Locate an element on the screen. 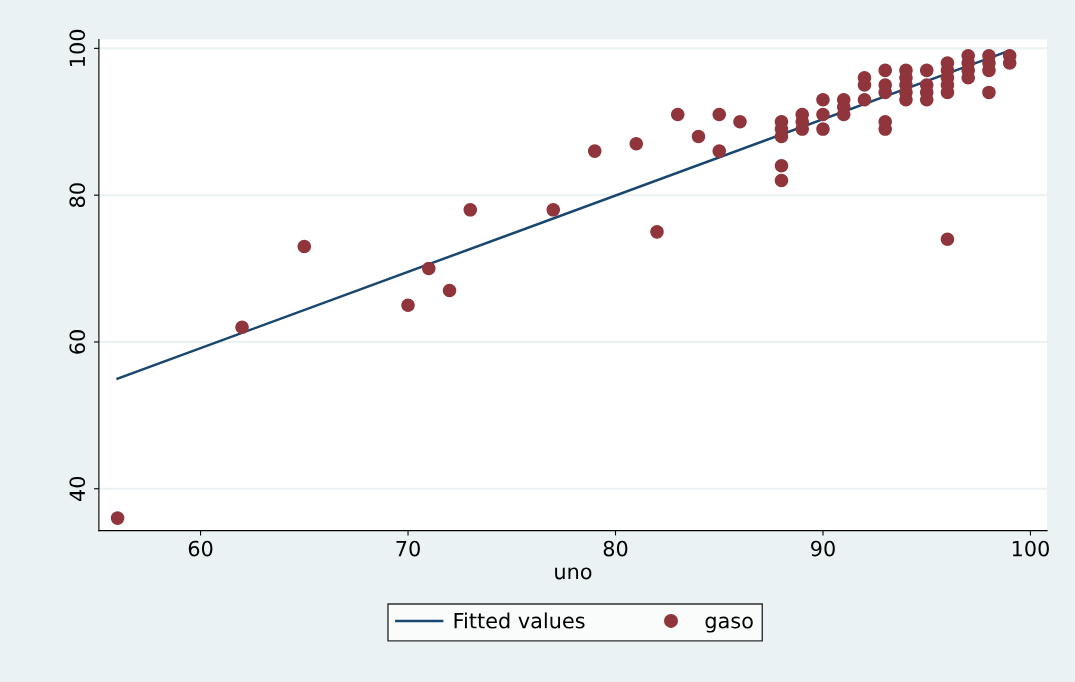  legend-label: Fitted values is located at coordinates (519, 620).